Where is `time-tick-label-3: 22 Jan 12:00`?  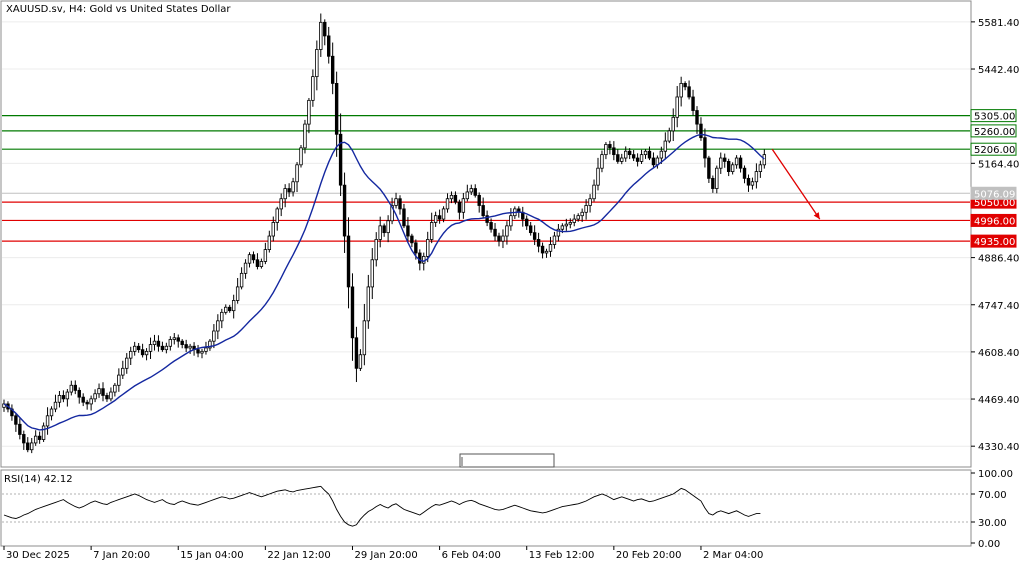 time-tick-label-3: 22 Jan 12:00 is located at coordinates (298, 555).